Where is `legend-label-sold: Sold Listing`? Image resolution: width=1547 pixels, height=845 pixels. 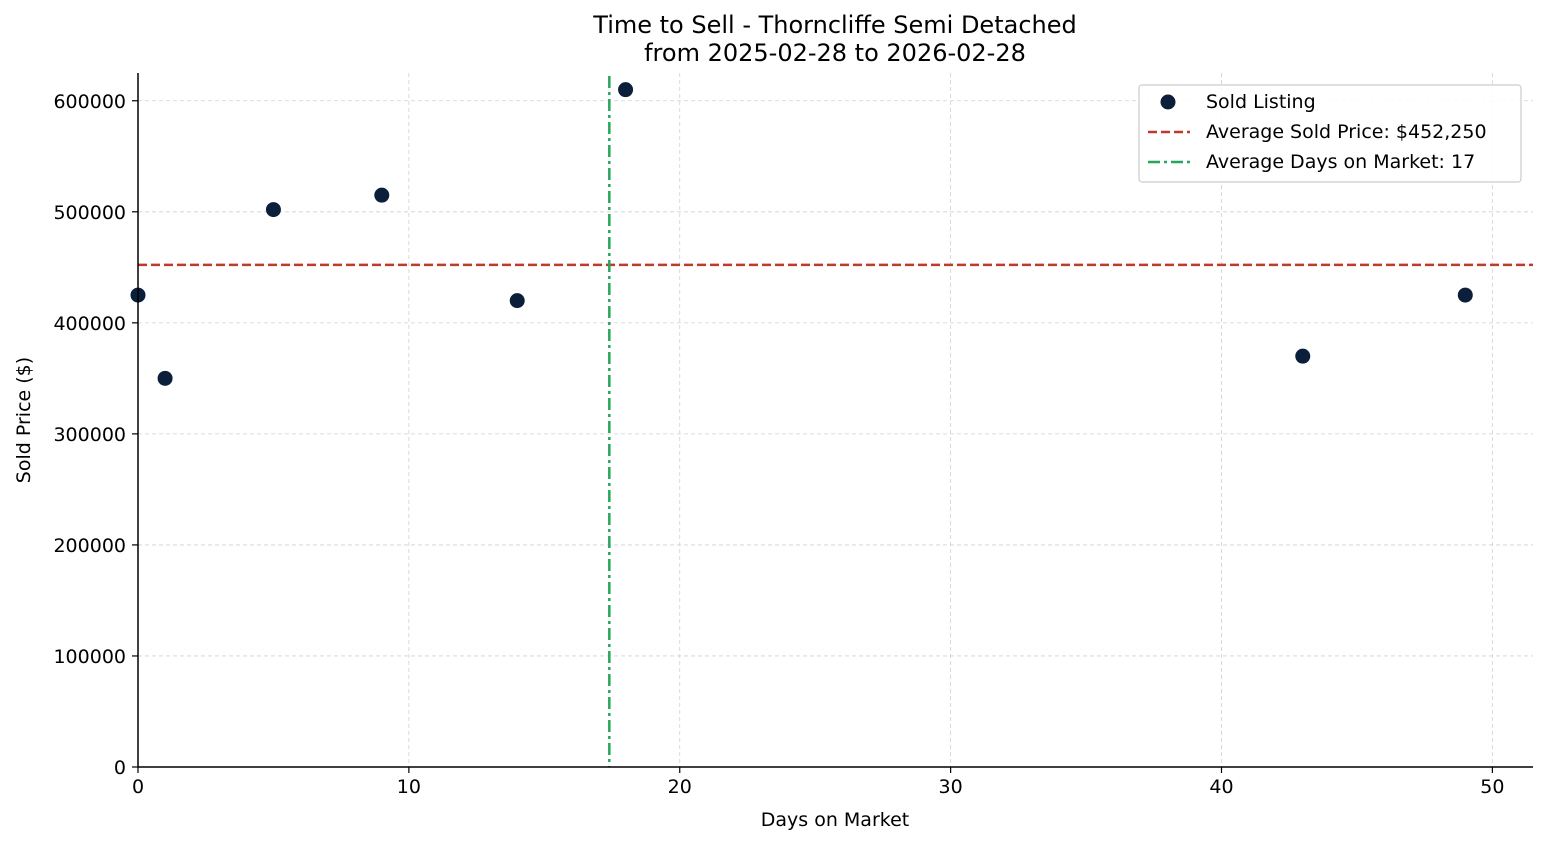 legend-label-sold: Sold Listing is located at coordinates (1261, 102).